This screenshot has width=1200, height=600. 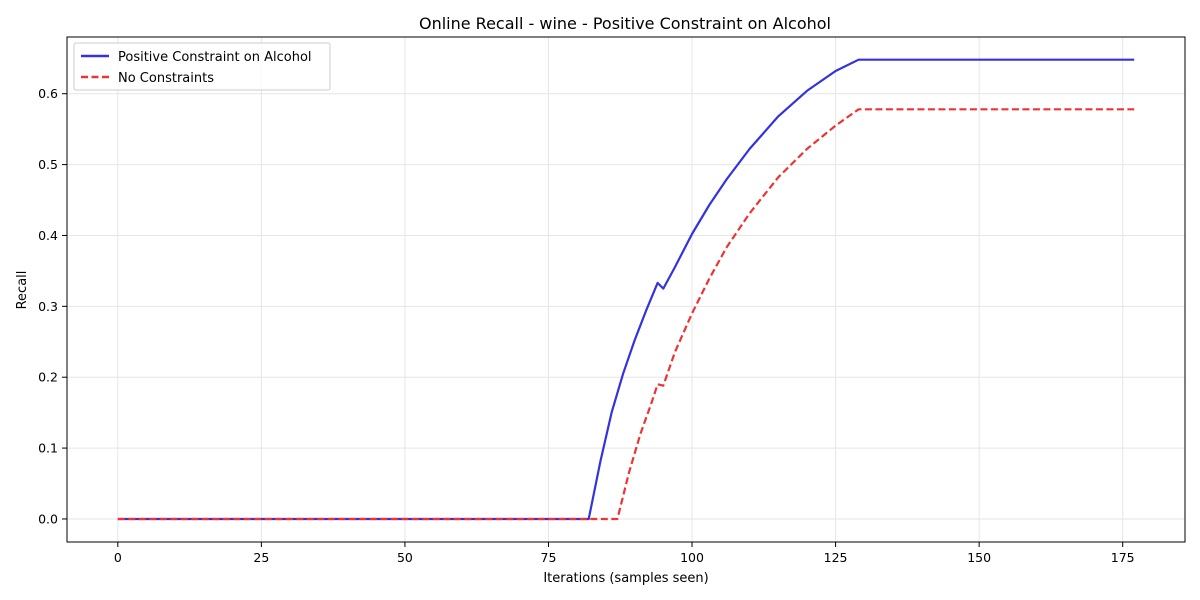 I want to click on legend-label-no-constraints: No Constraints, so click(x=166, y=78).